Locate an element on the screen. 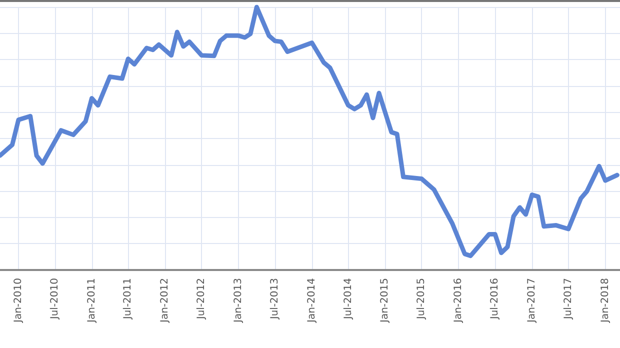 This screenshot has width=620, height=348. x-tick-label: Jan-2014 is located at coordinates (312, 301).